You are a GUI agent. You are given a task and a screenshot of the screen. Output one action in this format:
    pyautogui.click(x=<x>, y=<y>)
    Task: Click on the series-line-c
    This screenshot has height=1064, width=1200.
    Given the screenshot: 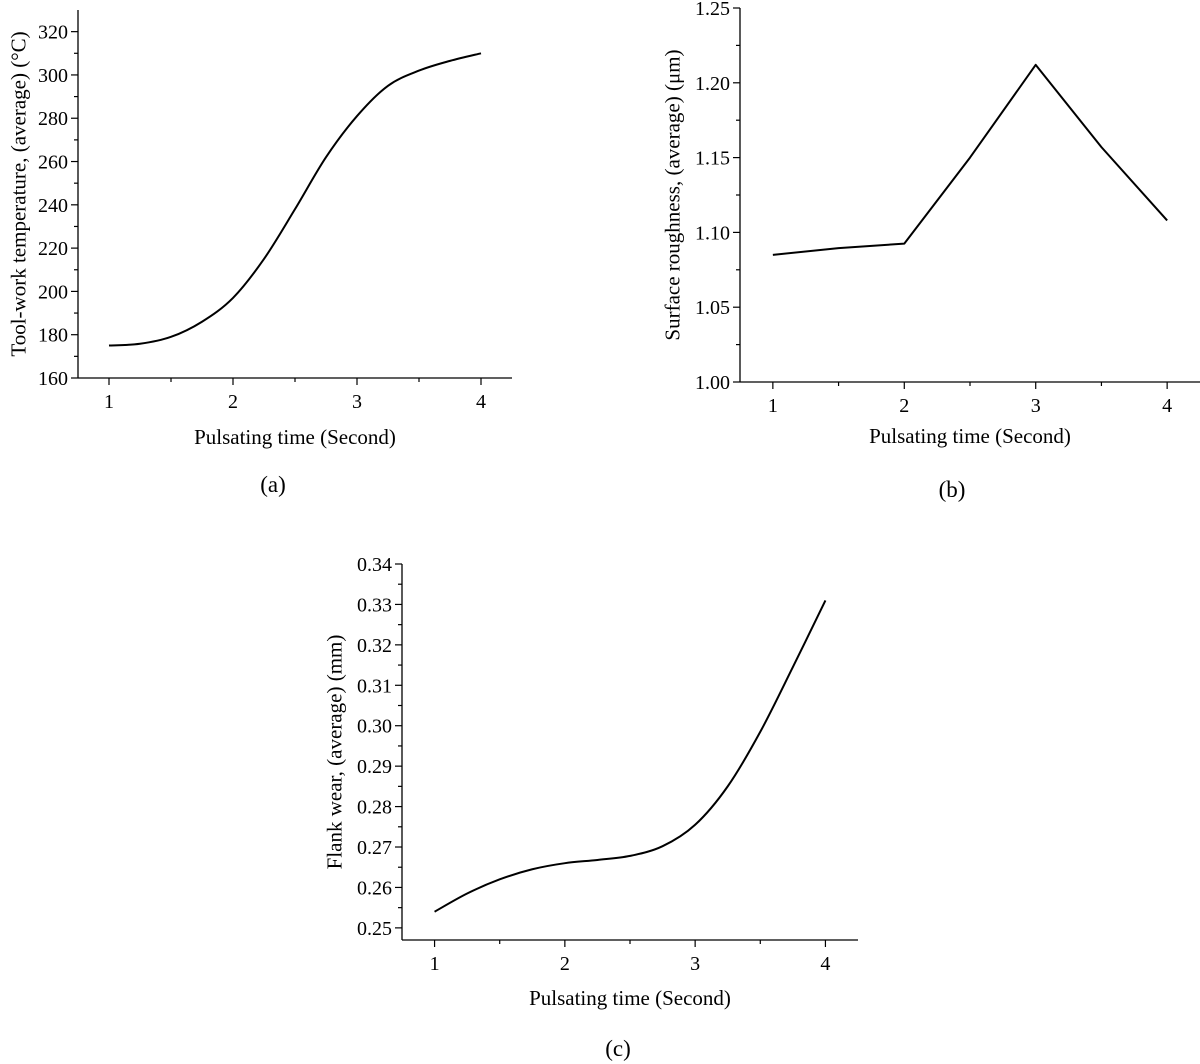 What is the action you would take?
    pyautogui.click(x=630, y=756)
    